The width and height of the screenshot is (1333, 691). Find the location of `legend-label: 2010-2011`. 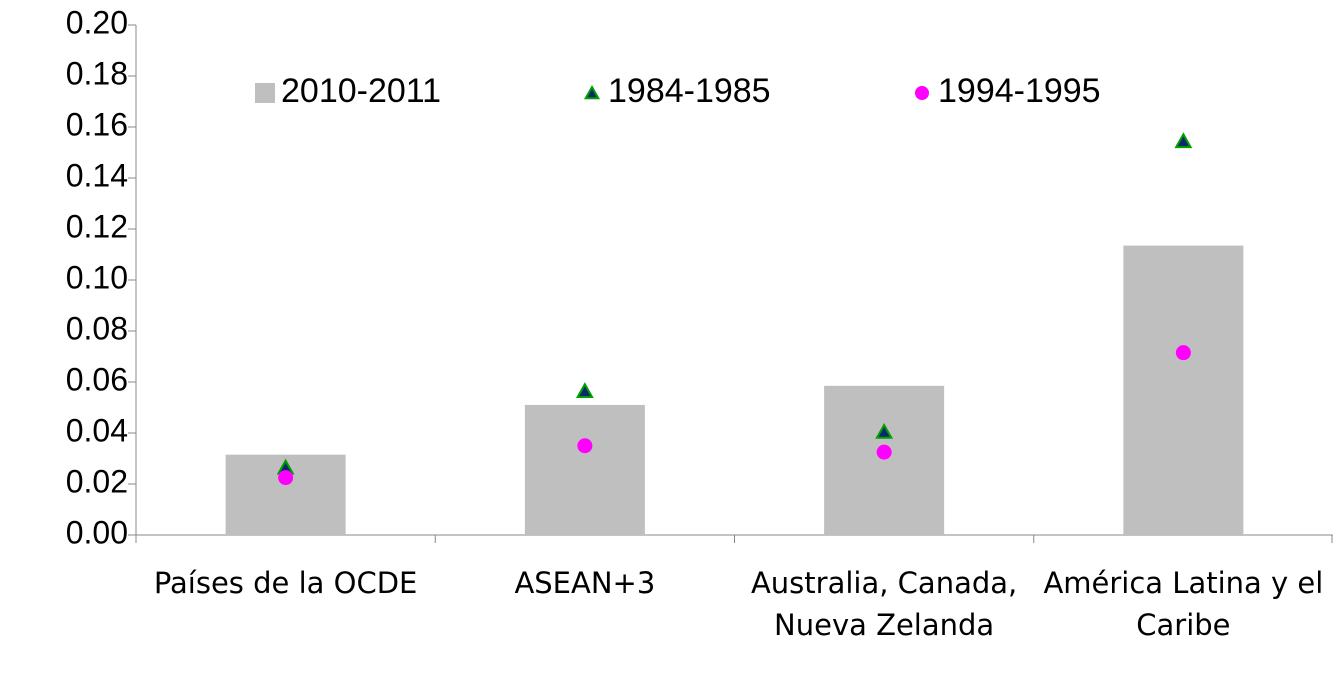

legend-label: 2010-2011 is located at coordinates (361, 91).